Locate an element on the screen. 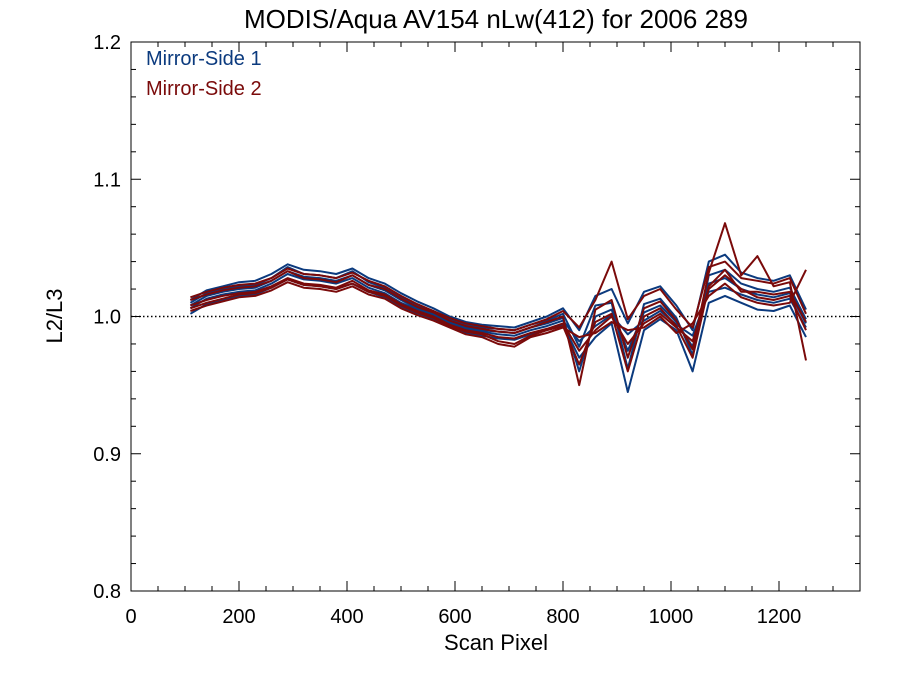  chart-title: MODIS/Aqua AV154 nLw(412) for 2006 289 is located at coordinates (496, 19).